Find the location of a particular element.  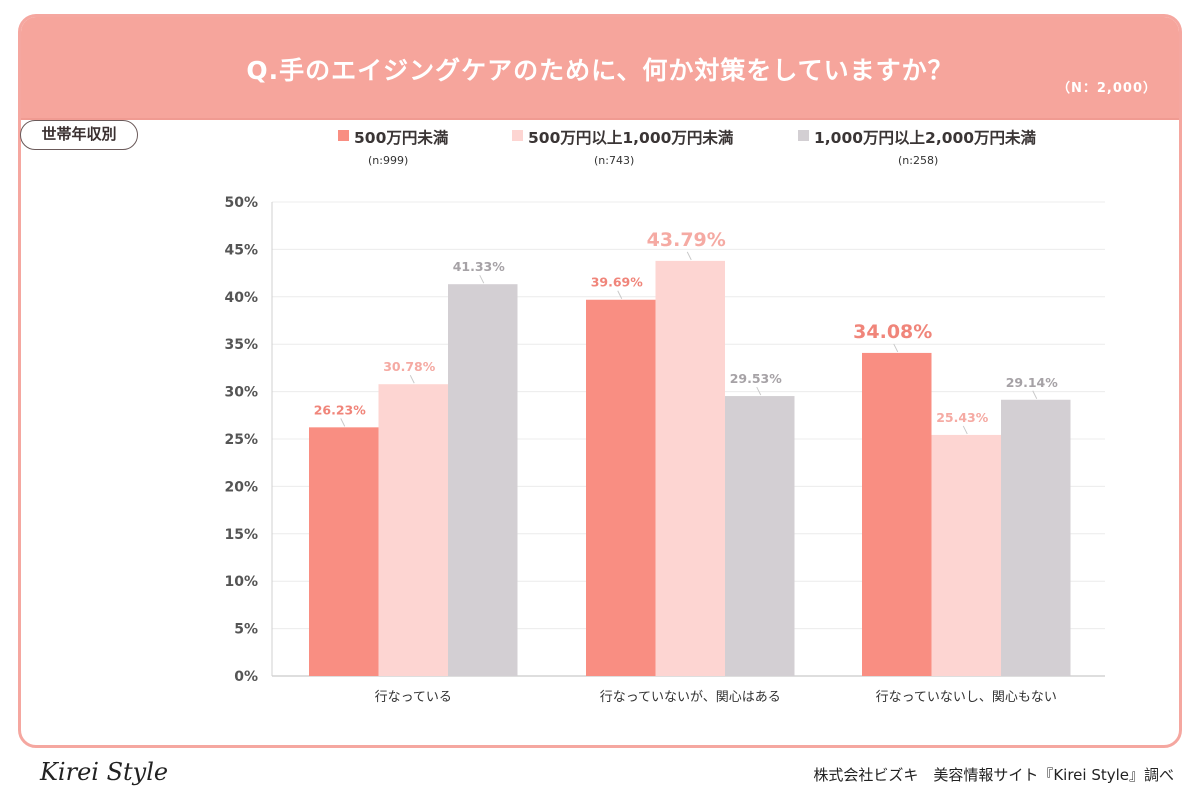

header-banner: Q.手のエイジングケアのために、何か対策をしていますか？ （N：2,000） is located at coordinates (600, 68).